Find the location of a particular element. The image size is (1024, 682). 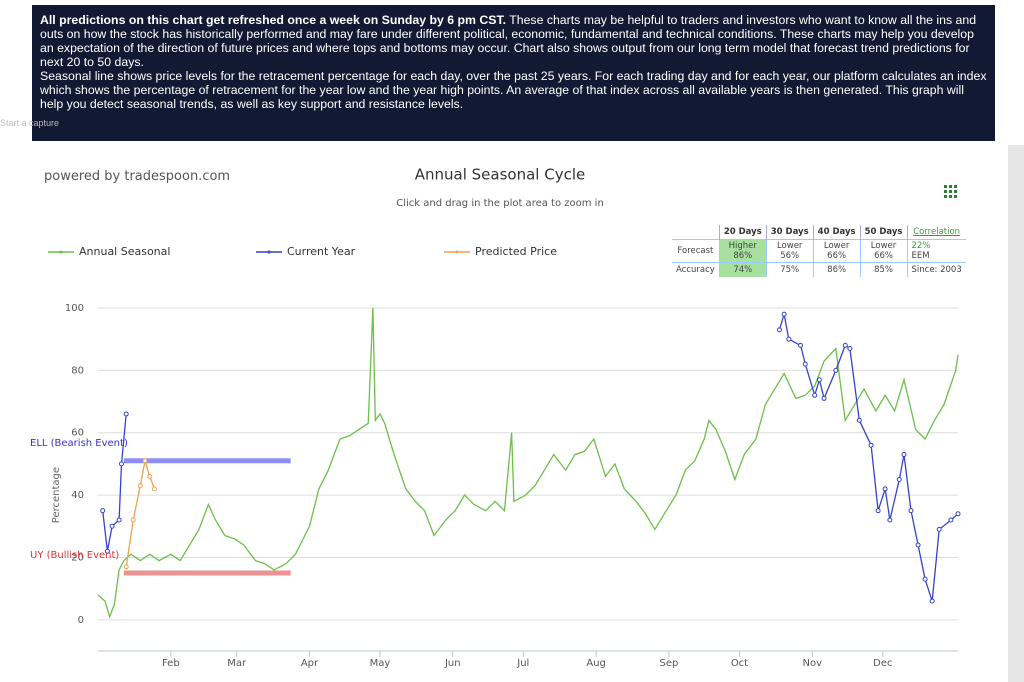

since: Since: 2003 is located at coordinates (936, 269).